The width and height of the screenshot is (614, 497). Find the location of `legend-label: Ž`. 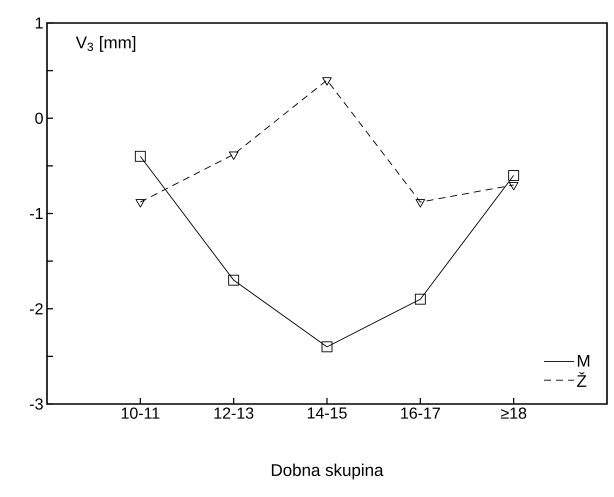

legend-label: Ž is located at coordinates (581, 379).